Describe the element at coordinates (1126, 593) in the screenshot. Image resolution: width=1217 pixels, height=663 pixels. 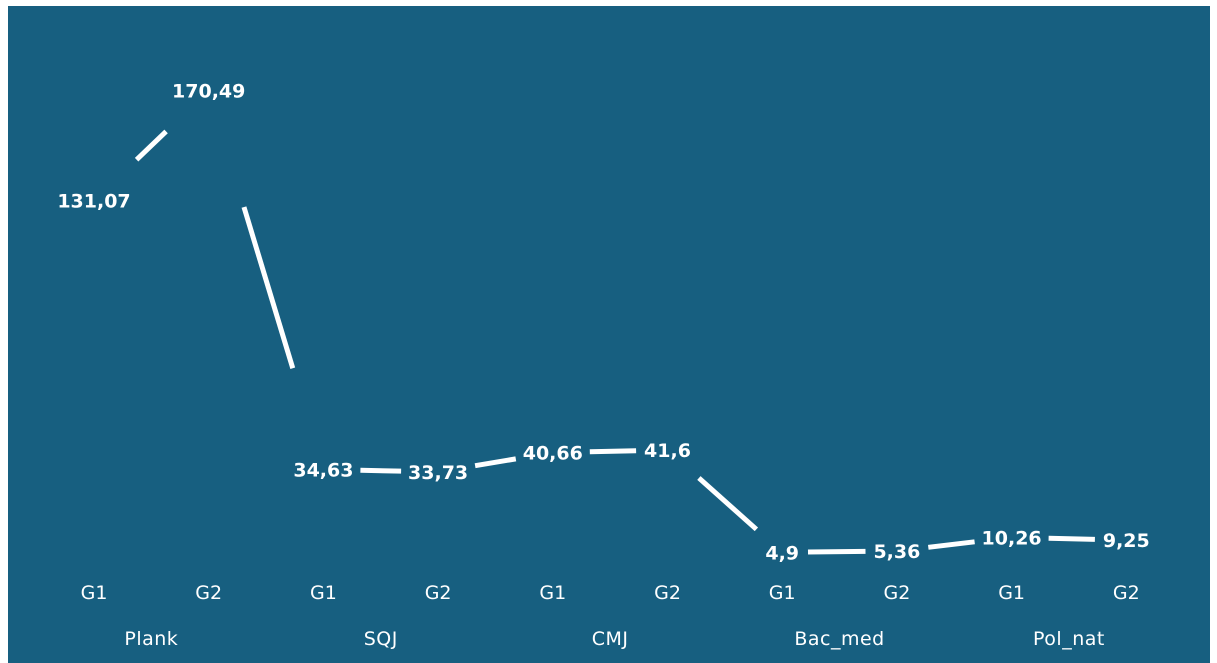
I see `x-tick-label-9: G2` at that location.